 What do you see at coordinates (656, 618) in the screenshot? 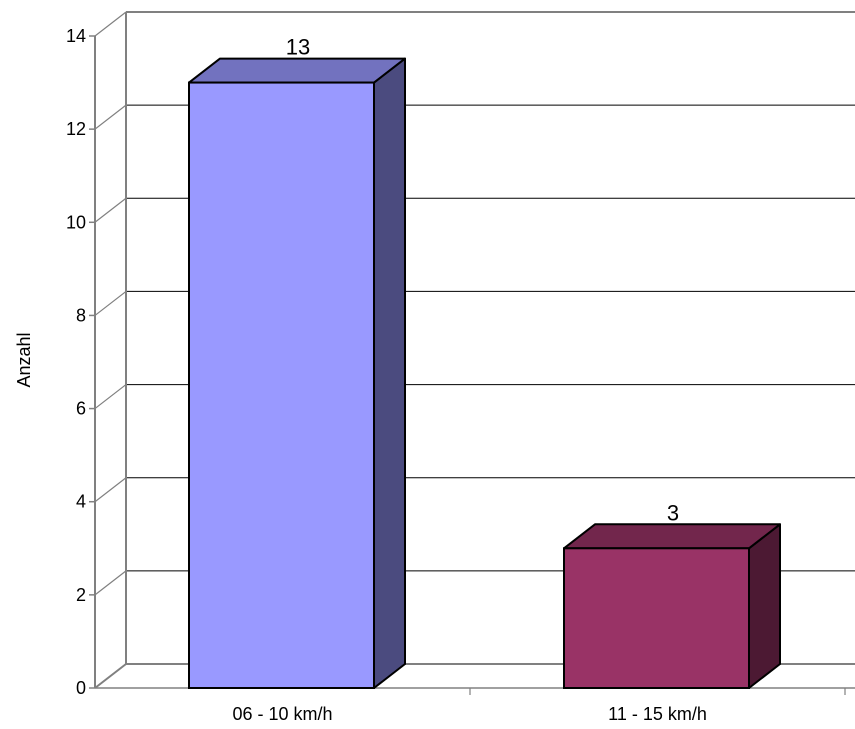
I see `bar` at bounding box center [656, 618].